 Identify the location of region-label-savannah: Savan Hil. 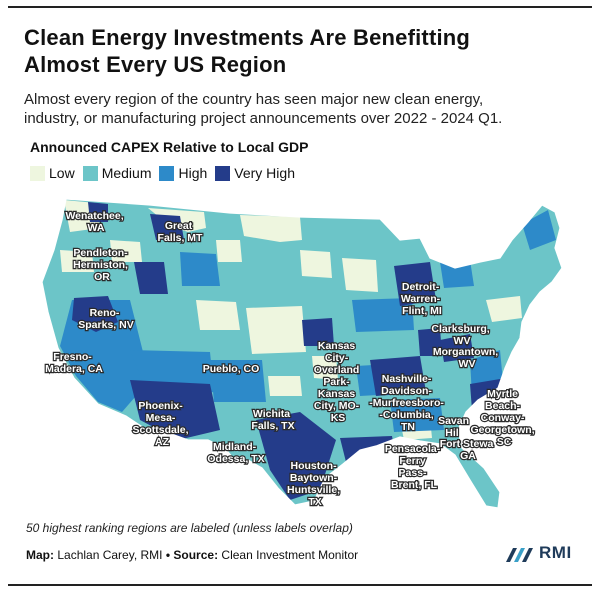
(455, 427).